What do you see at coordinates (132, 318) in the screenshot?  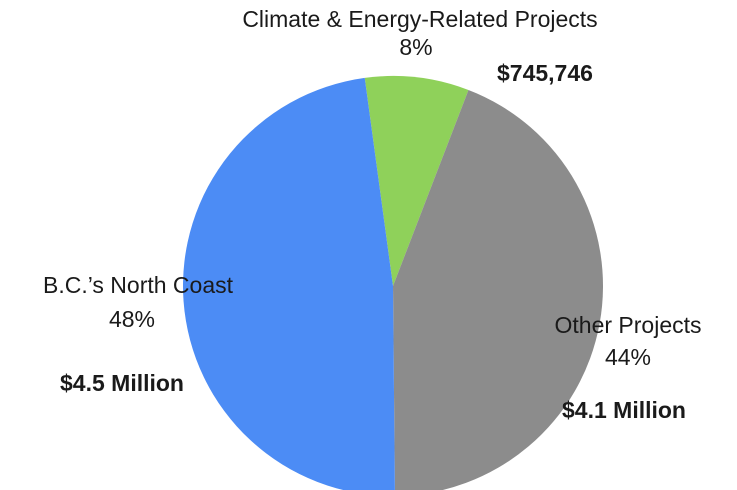 I see `slice-percent-north-coast: 48%` at bounding box center [132, 318].